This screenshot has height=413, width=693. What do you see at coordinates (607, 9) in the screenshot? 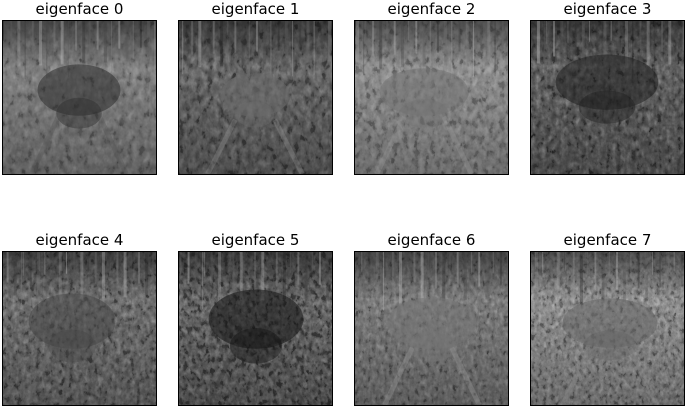
I see `panel-title: eigenface 3` at bounding box center [607, 9].